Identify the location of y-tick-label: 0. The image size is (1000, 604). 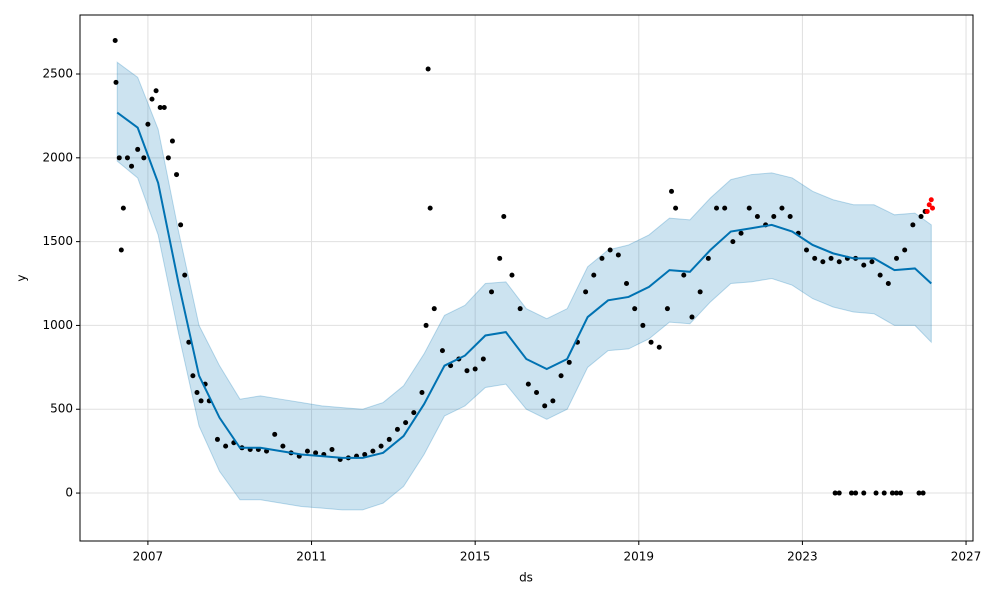
(69, 493).